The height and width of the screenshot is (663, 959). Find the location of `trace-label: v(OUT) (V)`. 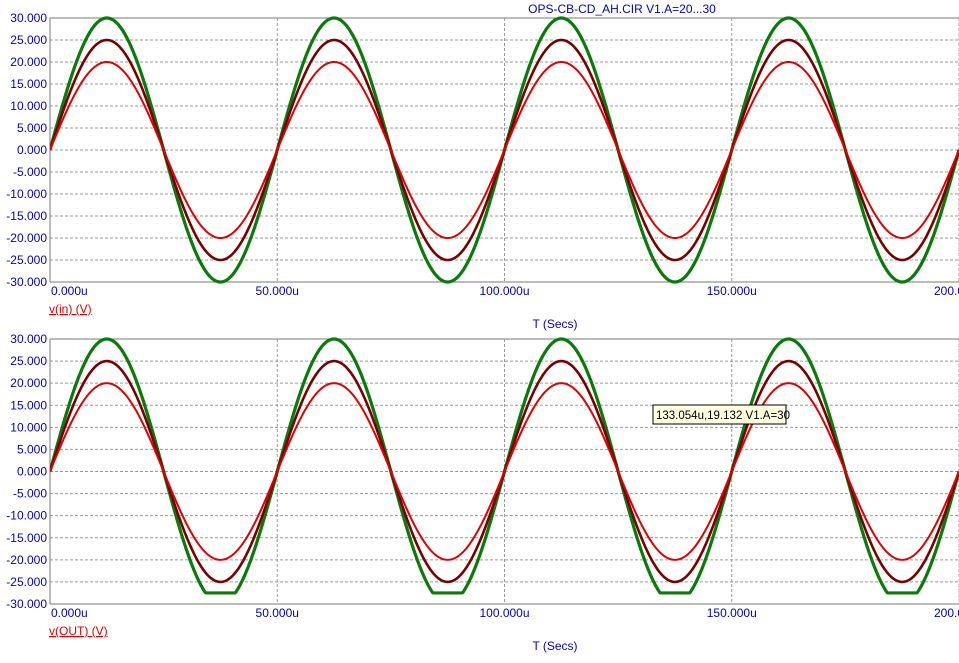

trace-label: v(OUT) (V) is located at coordinates (78, 631).